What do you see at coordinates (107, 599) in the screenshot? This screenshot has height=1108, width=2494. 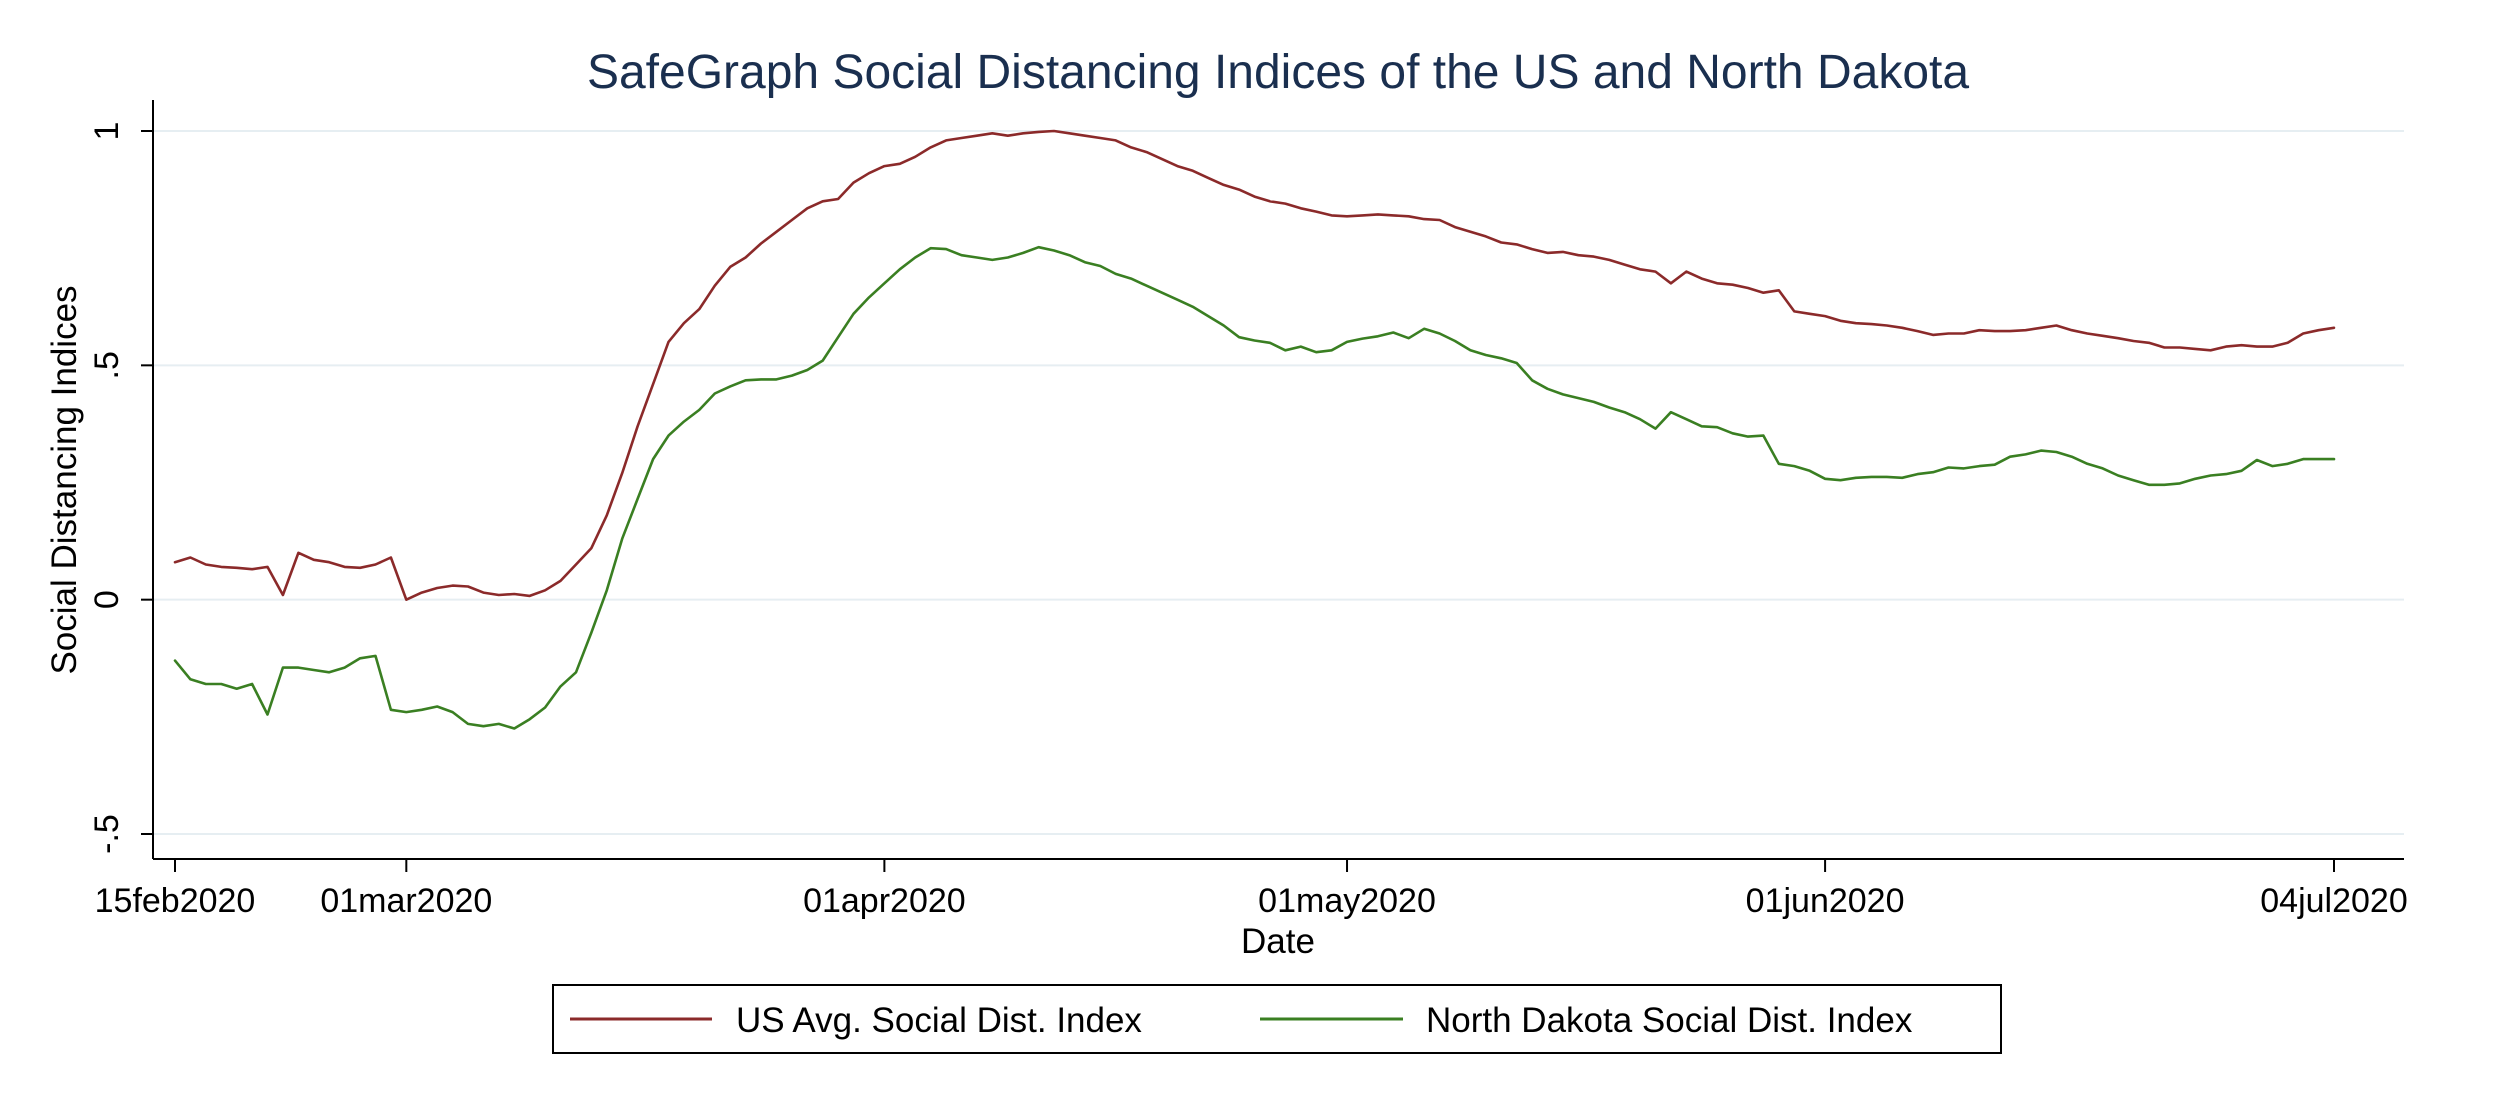 I see `y-tick-label: 0` at bounding box center [107, 599].